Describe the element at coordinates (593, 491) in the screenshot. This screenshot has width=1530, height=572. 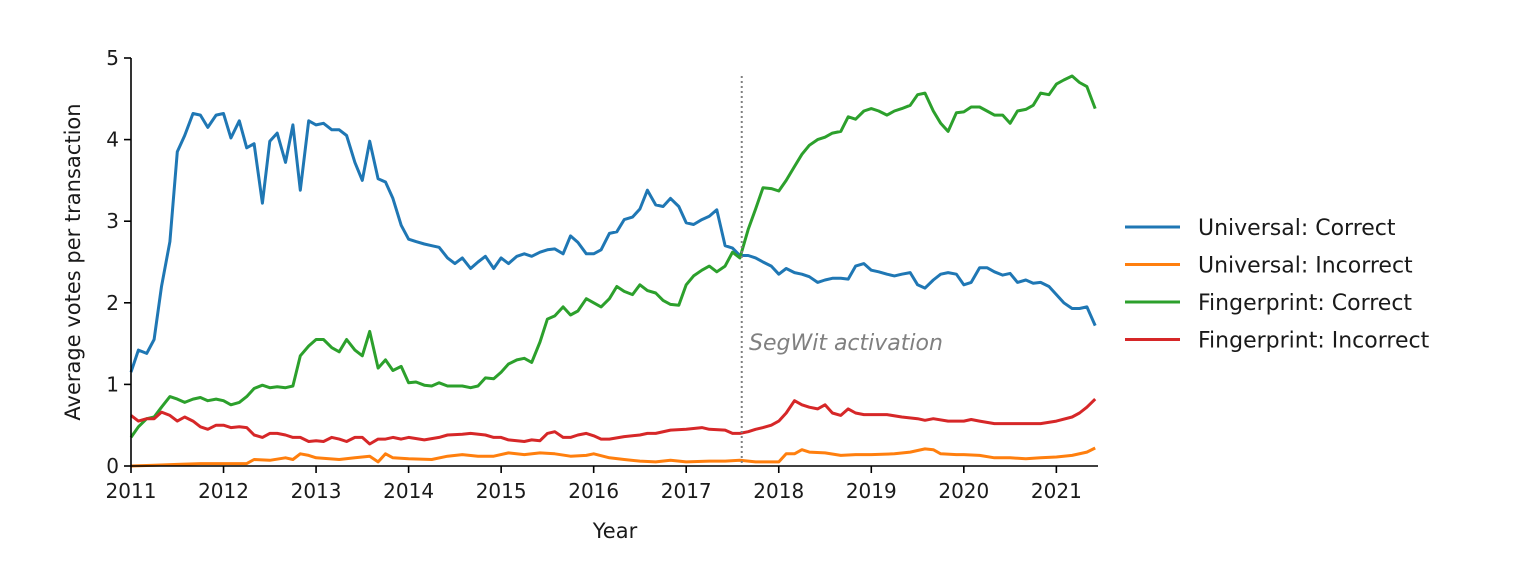
I see `x-tick-label: 2016` at that location.